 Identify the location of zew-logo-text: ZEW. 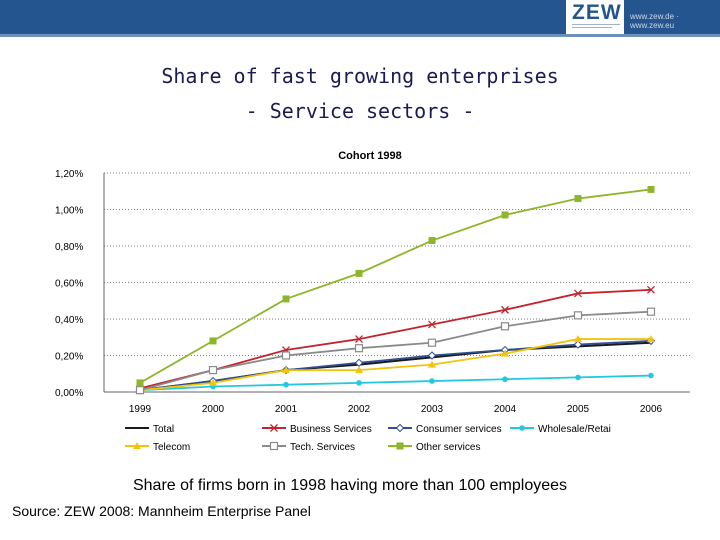
(597, 12).